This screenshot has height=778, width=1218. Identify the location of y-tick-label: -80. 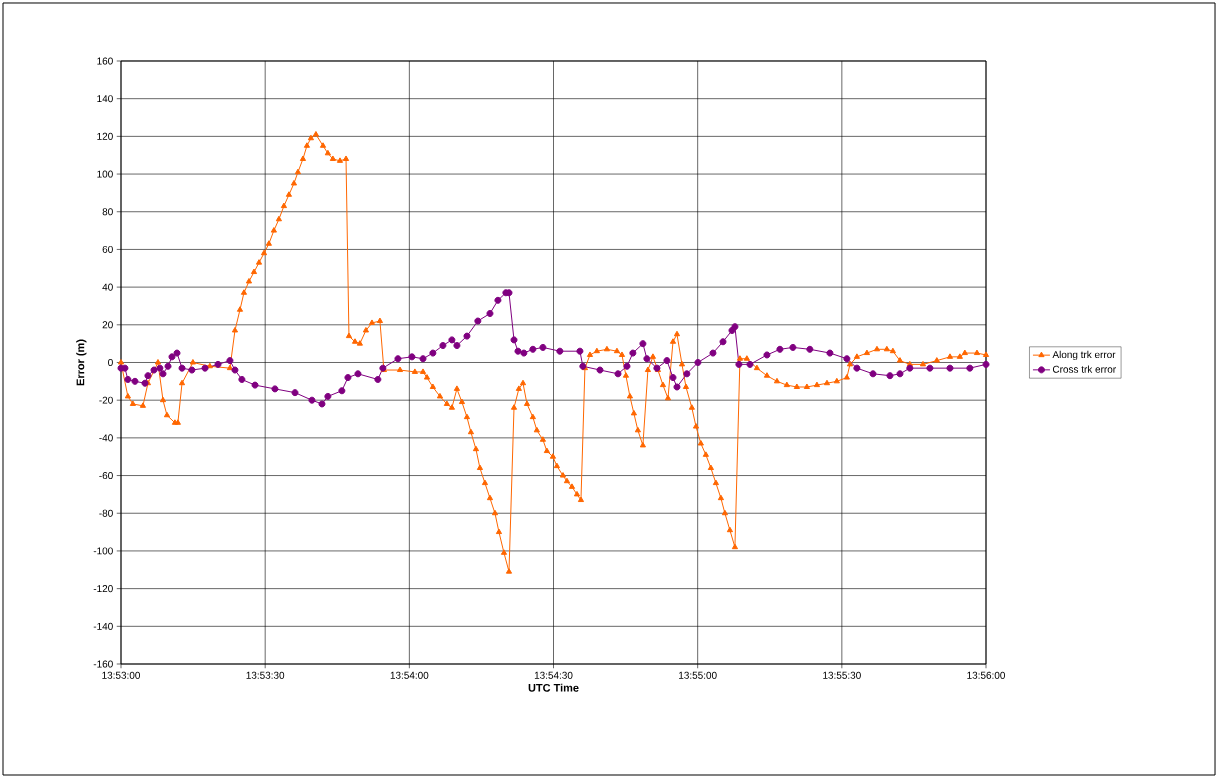
(106, 513).